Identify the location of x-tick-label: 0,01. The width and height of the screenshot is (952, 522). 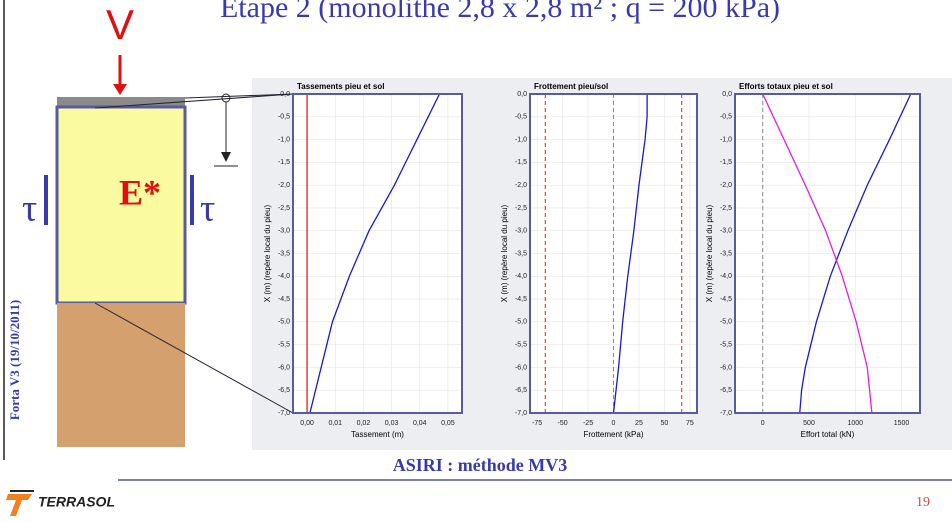
(335, 423).